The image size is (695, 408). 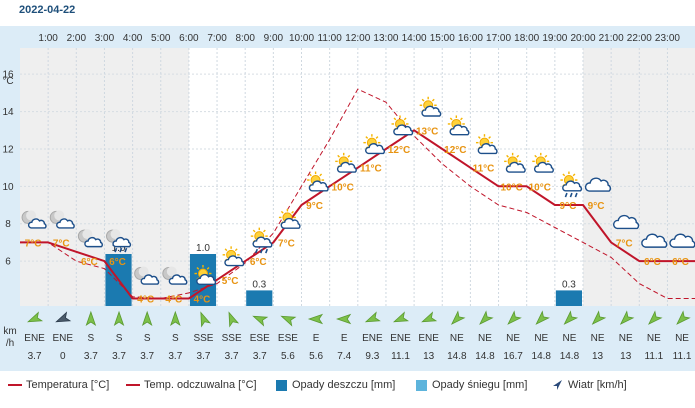 I want to click on legend-item: Temp. odczuwalna [°C], so click(x=191, y=385).